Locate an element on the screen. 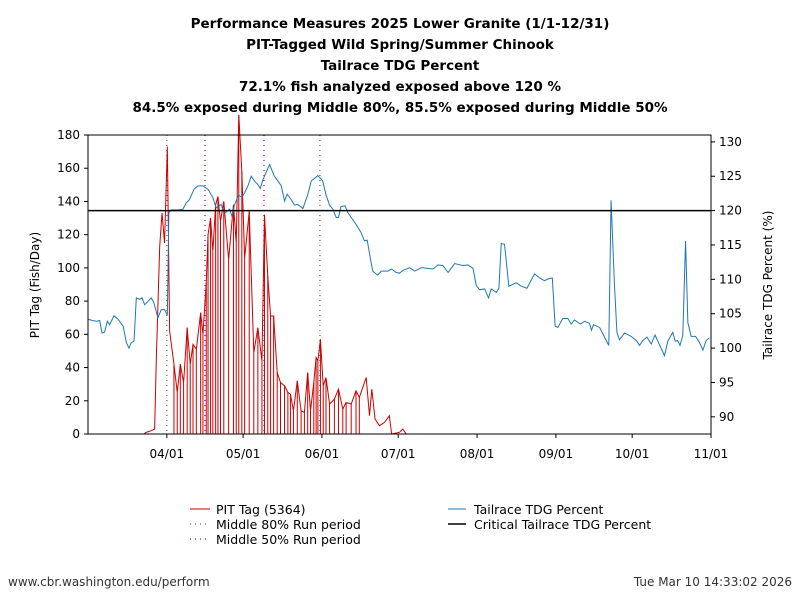 This screenshot has width=800, height=600. legend-label-tdg: Tailrace TDG Percent is located at coordinates (538, 509).